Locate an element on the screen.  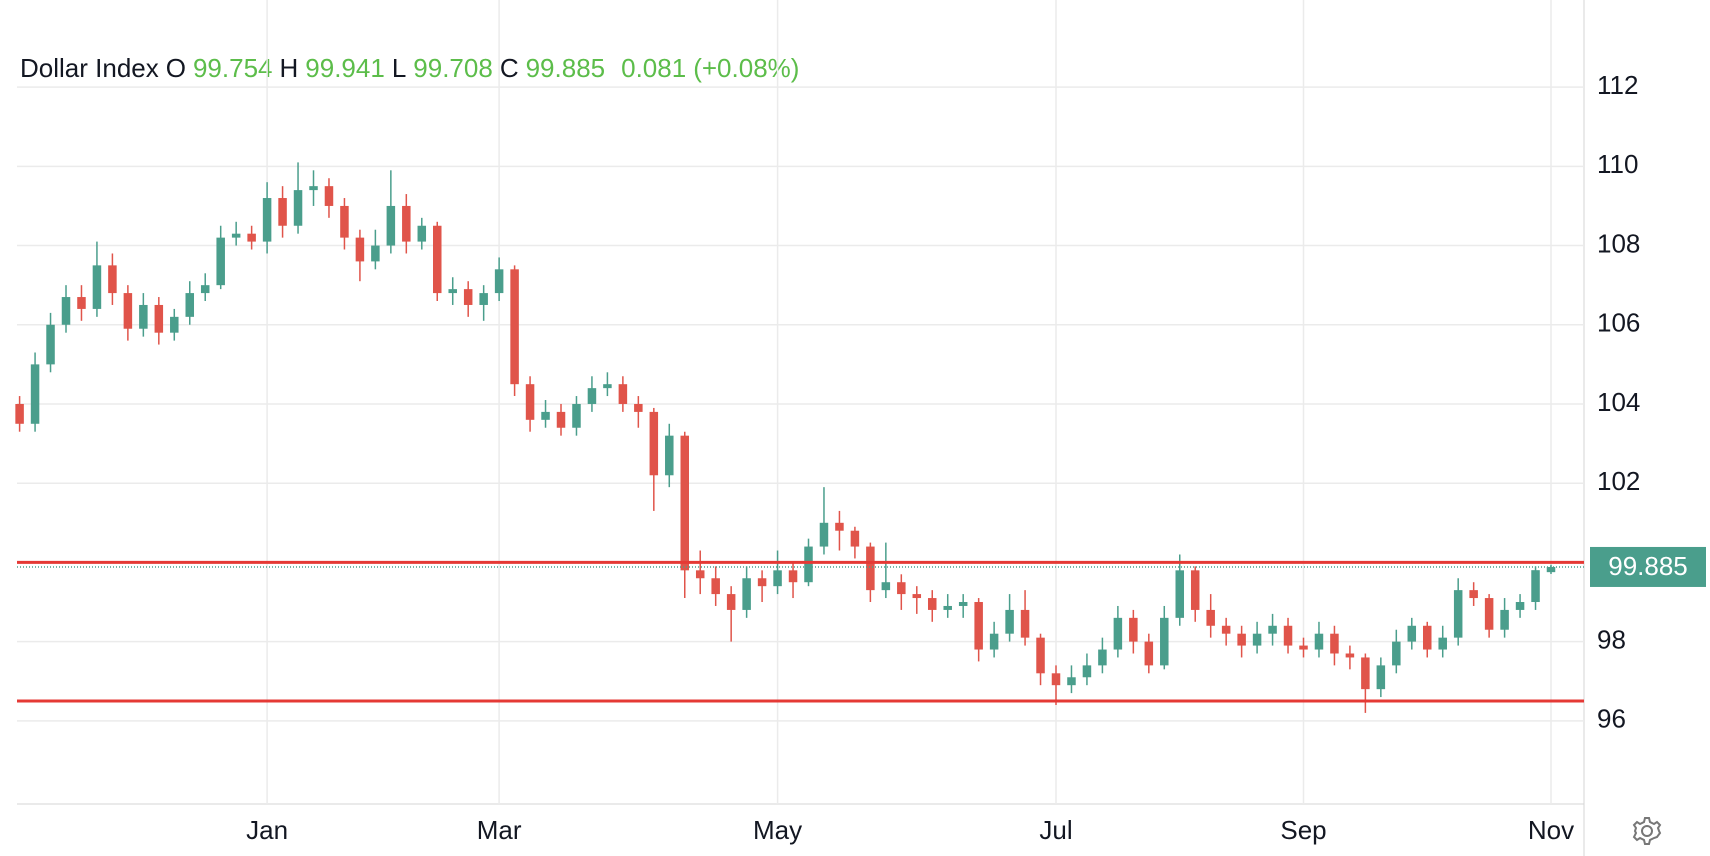
ohlc-label: L is located at coordinates (399, 68).